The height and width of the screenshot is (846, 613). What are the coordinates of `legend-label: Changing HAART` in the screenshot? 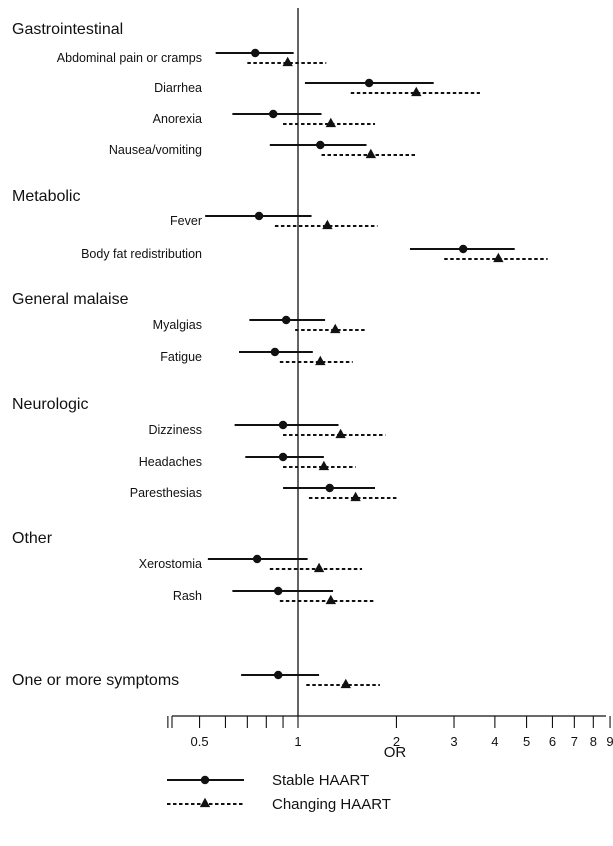 It's located at (331, 804).